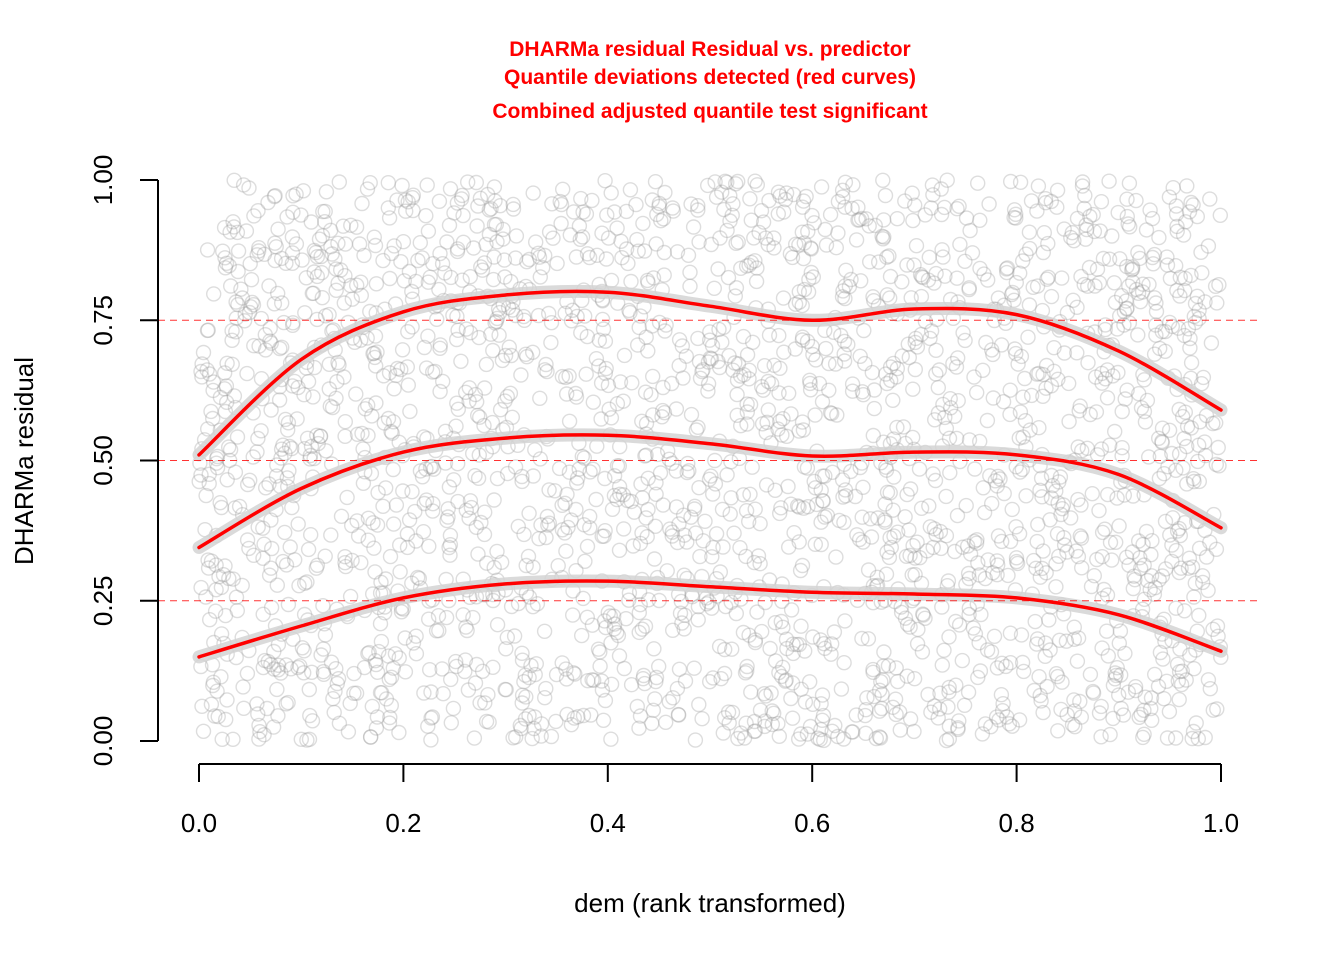 The width and height of the screenshot is (1344, 960). I want to click on x-axis-title: dem (rank transformed), so click(710, 903).